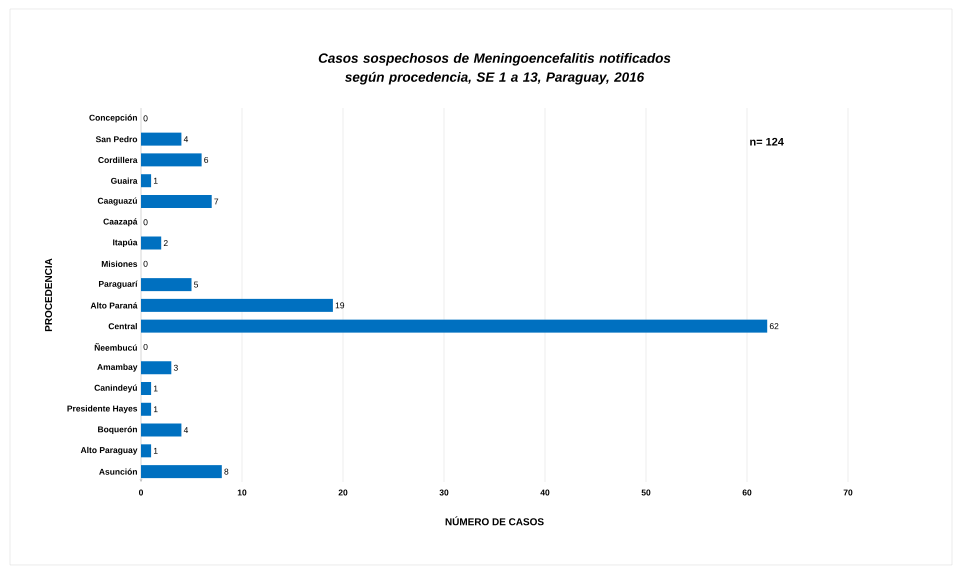 The height and width of the screenshot is (567, 954). What do you see at coordinates (117, 139) in the screenshot?
I see `y-tick-label: San Pedro` at bounding box center [117, 139].